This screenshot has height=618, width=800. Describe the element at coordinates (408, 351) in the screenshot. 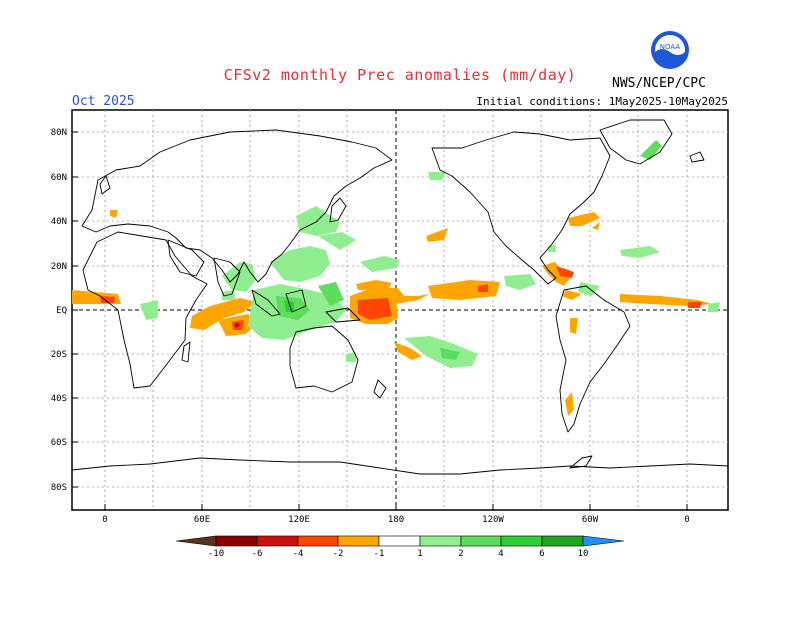

I see `dry-anomaly-south-pacific` at that location.